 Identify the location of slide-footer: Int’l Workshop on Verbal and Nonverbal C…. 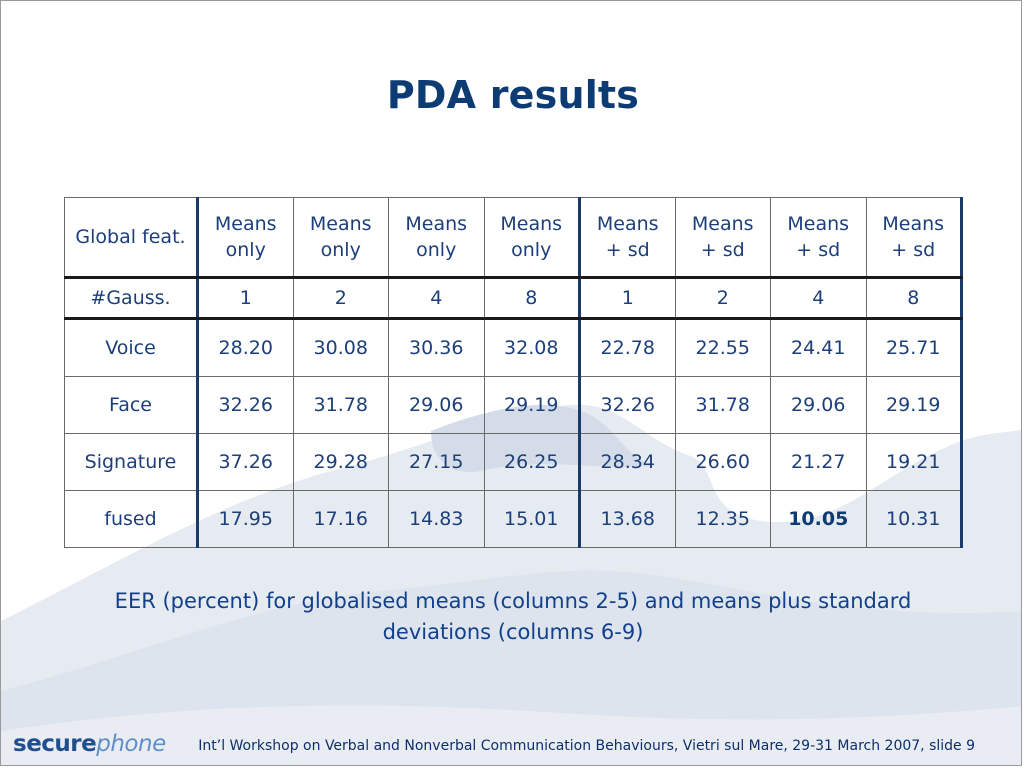
(586, 746).